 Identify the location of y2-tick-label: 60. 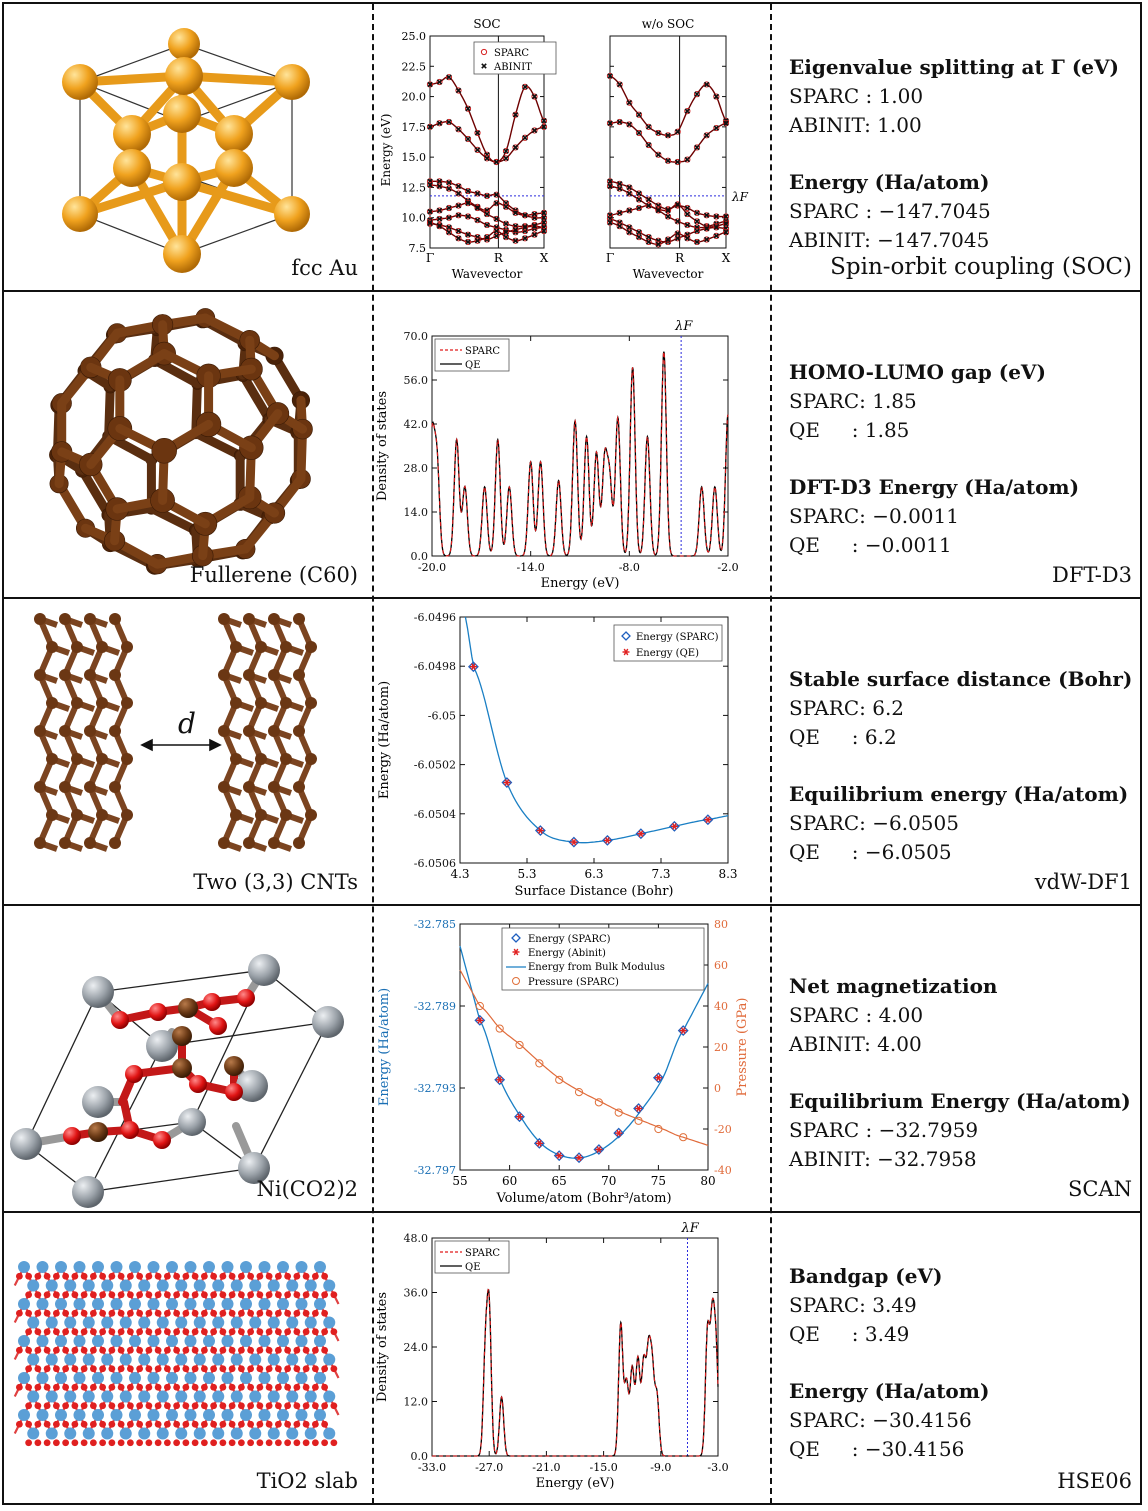
(721, 965).